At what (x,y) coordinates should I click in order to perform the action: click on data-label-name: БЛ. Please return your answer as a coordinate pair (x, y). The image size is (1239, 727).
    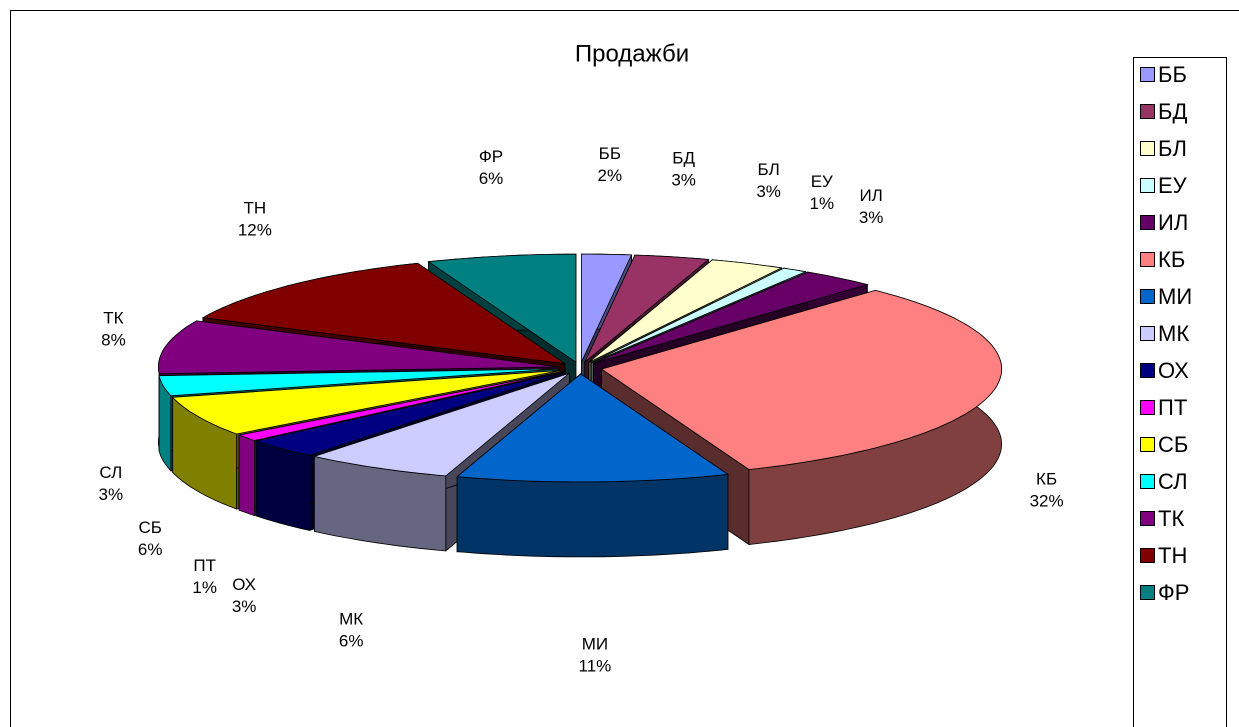
    Looking at the image, I should click on (768, 169).